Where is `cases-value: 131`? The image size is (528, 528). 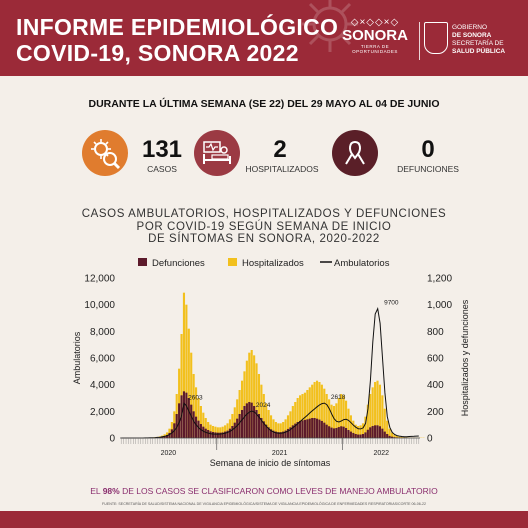
cases-value: 131 is located at coordinates (162, 149).